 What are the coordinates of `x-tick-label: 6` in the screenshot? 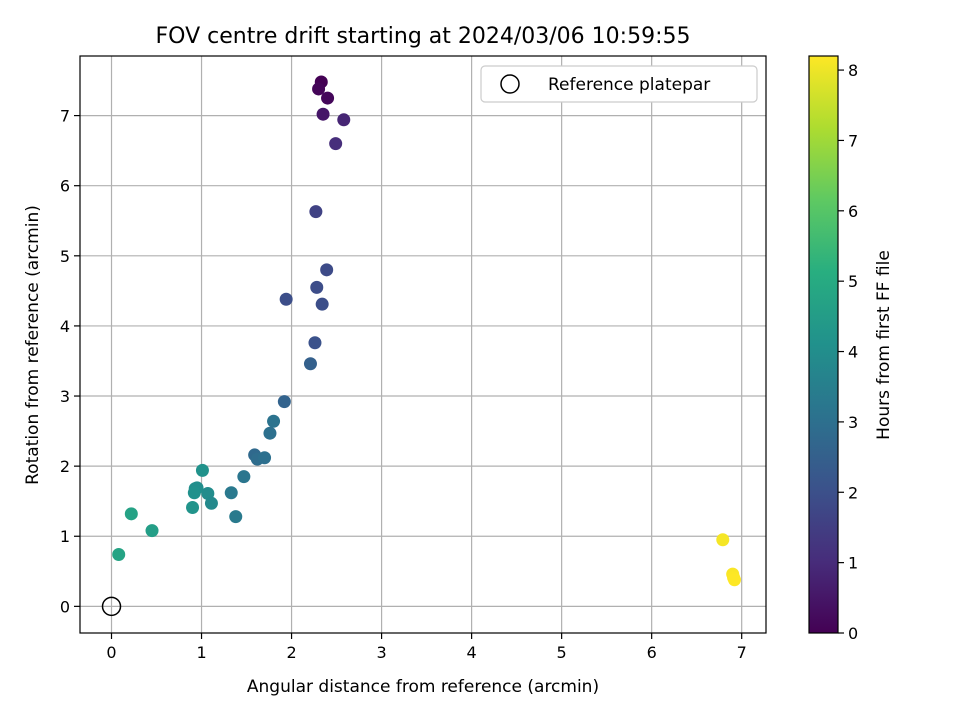 It's located at (652, 652).